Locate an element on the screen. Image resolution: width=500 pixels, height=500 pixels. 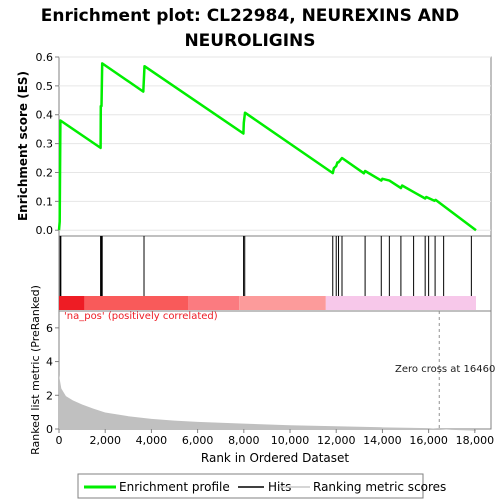
x-axis-title: Rank in Ordered Dataset is located at coordinates (275, 458).